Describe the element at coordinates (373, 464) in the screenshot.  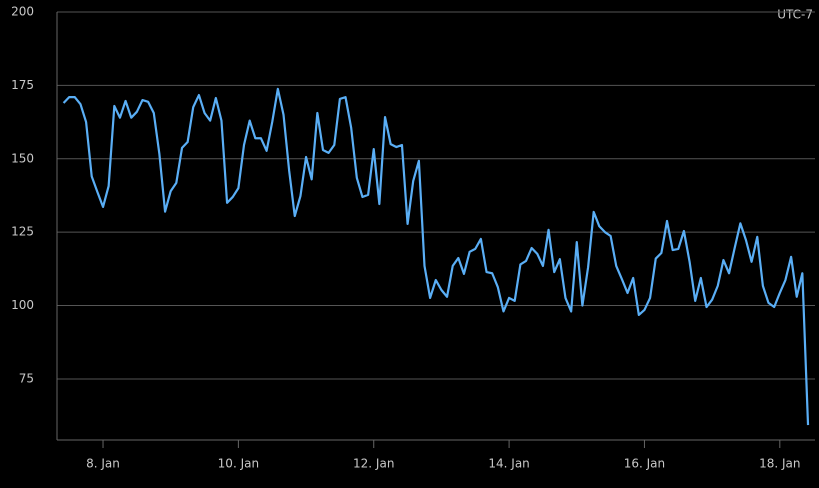
I see `x-tick-label: 12. Jan` at that location.